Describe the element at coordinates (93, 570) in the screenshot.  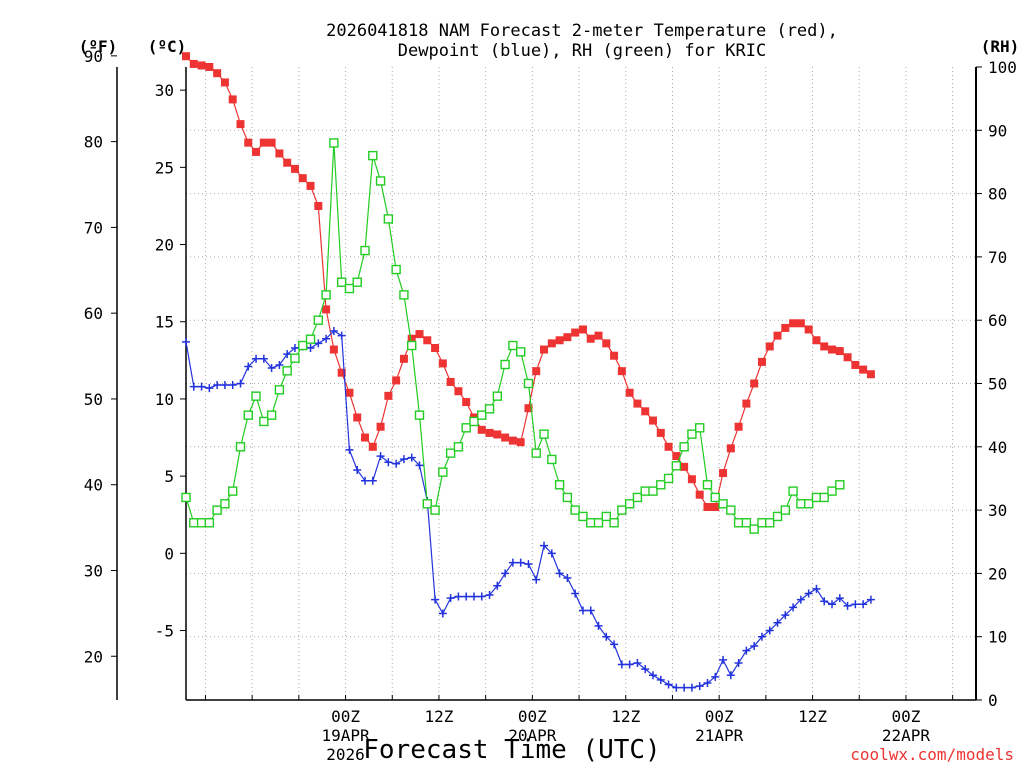
I see `fahrenheit-tick-label: 30` at that location.